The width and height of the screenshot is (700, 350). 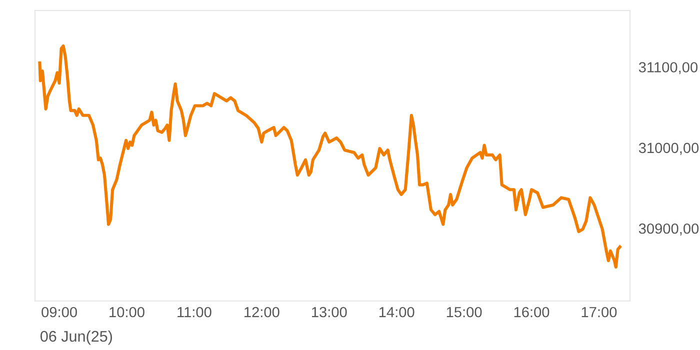 I want to click on text: 06 Jun(25), so click(x=76, y=337).